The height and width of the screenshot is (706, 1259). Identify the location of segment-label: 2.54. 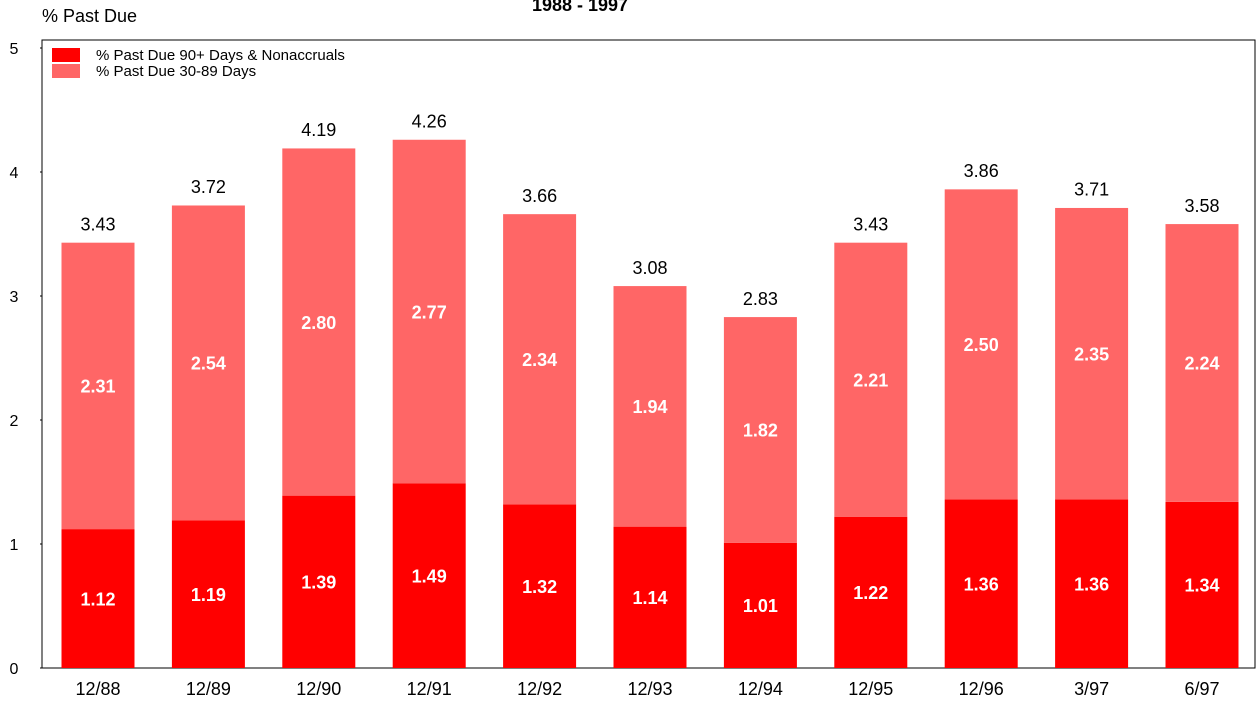
(208, 364).